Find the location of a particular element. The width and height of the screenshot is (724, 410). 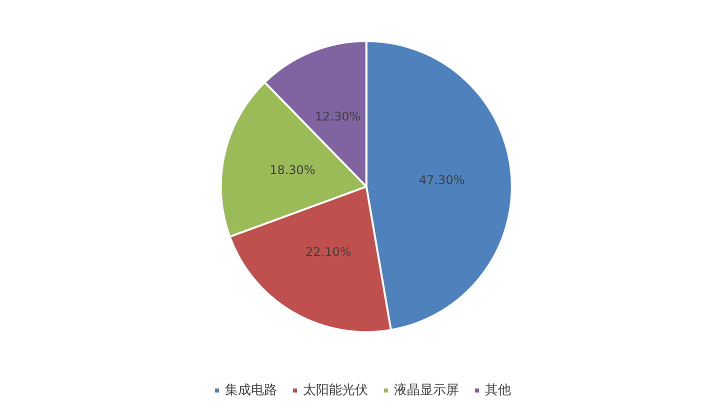

legend-label: 其他 is located at coordinates (498, 390).